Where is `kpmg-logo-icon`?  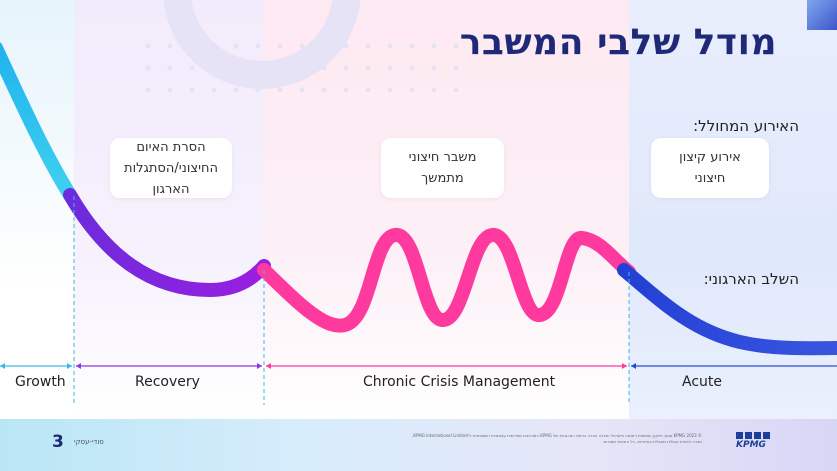
kpmg-logo-icon is located at coordinates (753, 435).